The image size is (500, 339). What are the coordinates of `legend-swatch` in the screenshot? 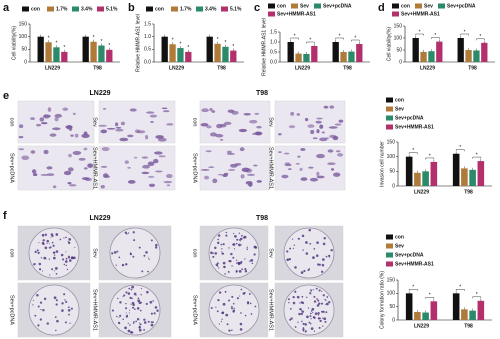 It's located at (389, 255).